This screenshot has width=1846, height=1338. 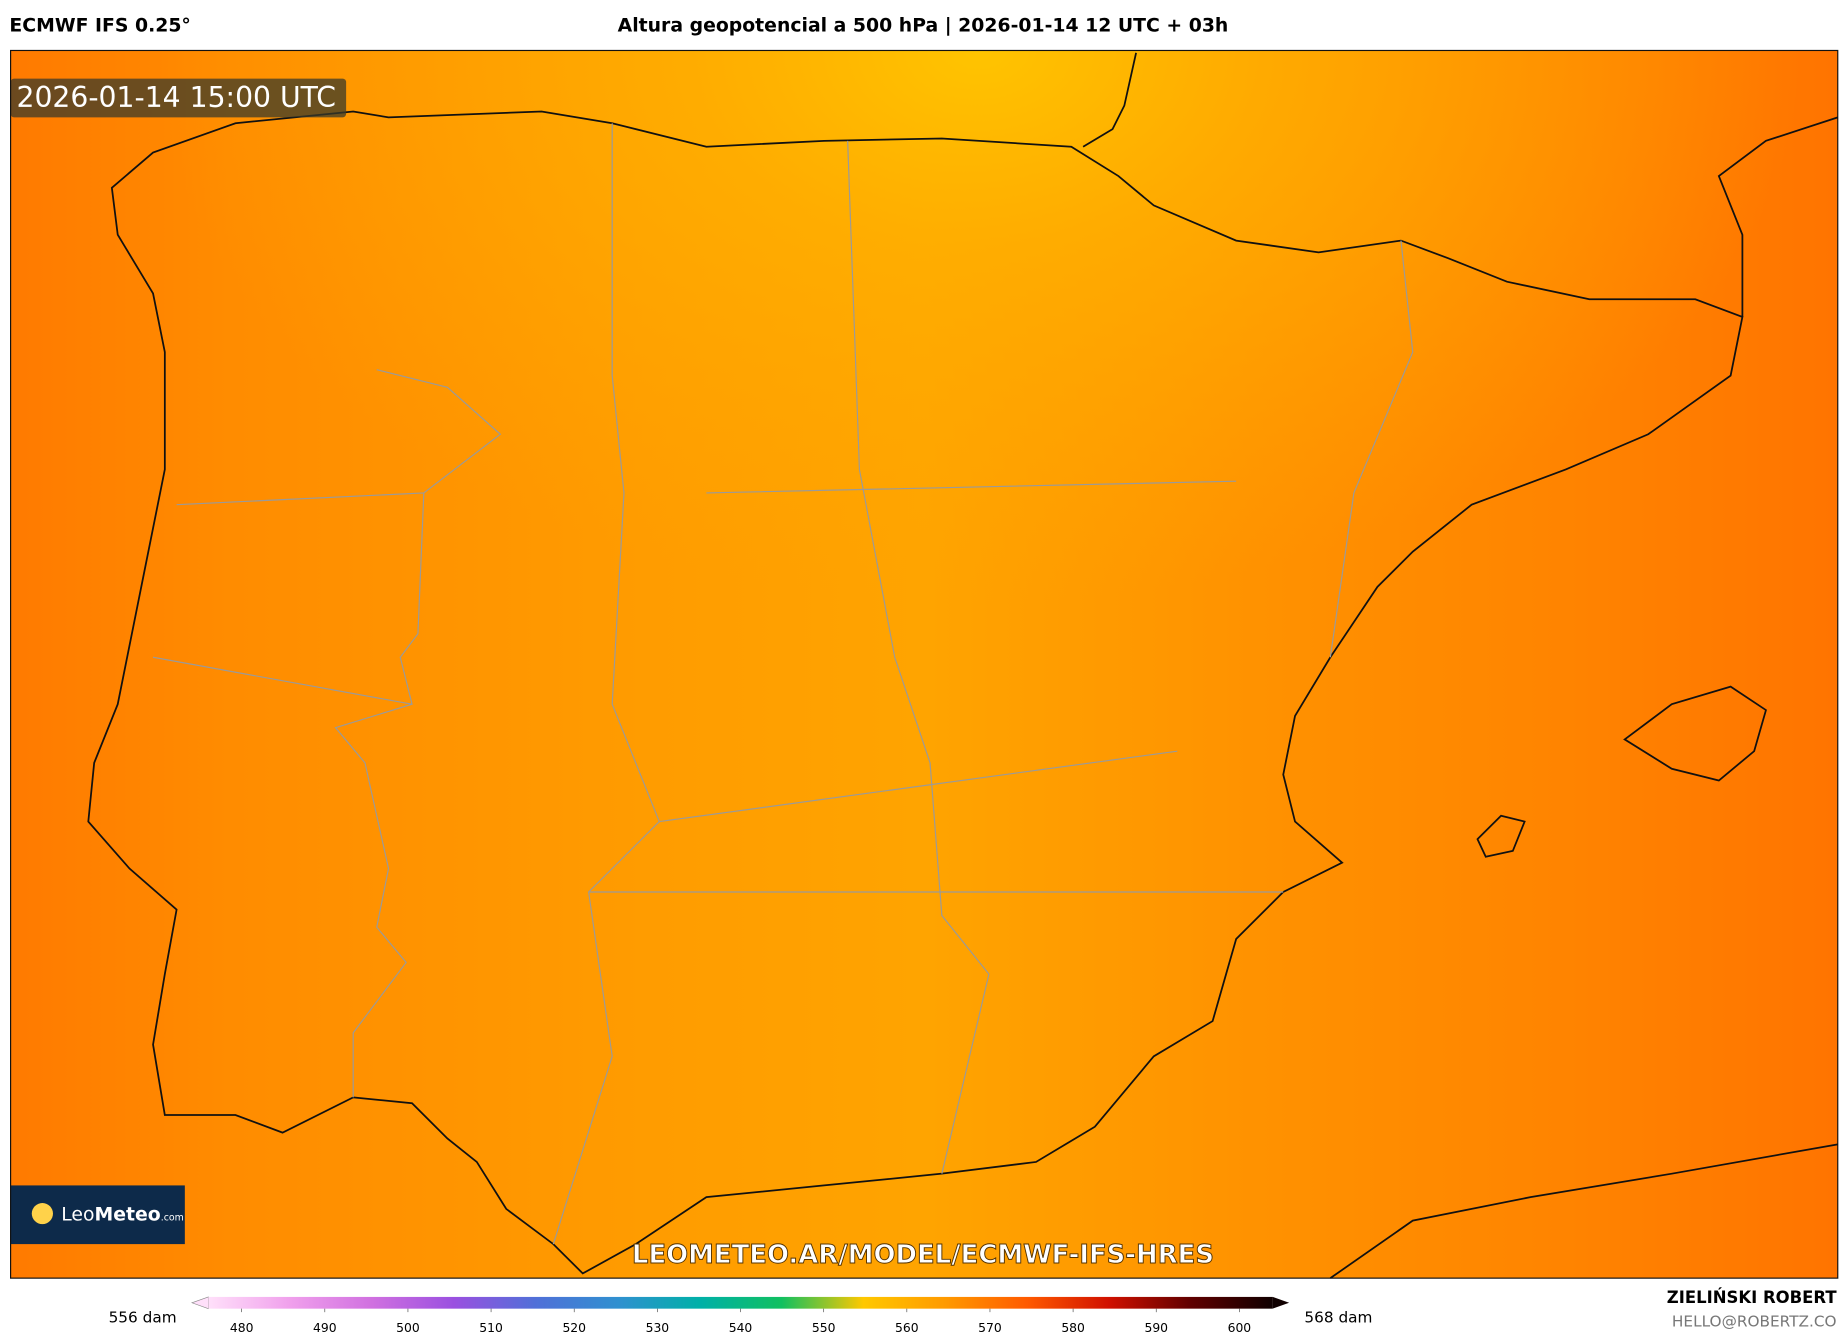 What do you see at coordinates (824, 1328) in the screenshot?
I see `colorbar-tick-label: 550` at bounding box center [824, 1328].